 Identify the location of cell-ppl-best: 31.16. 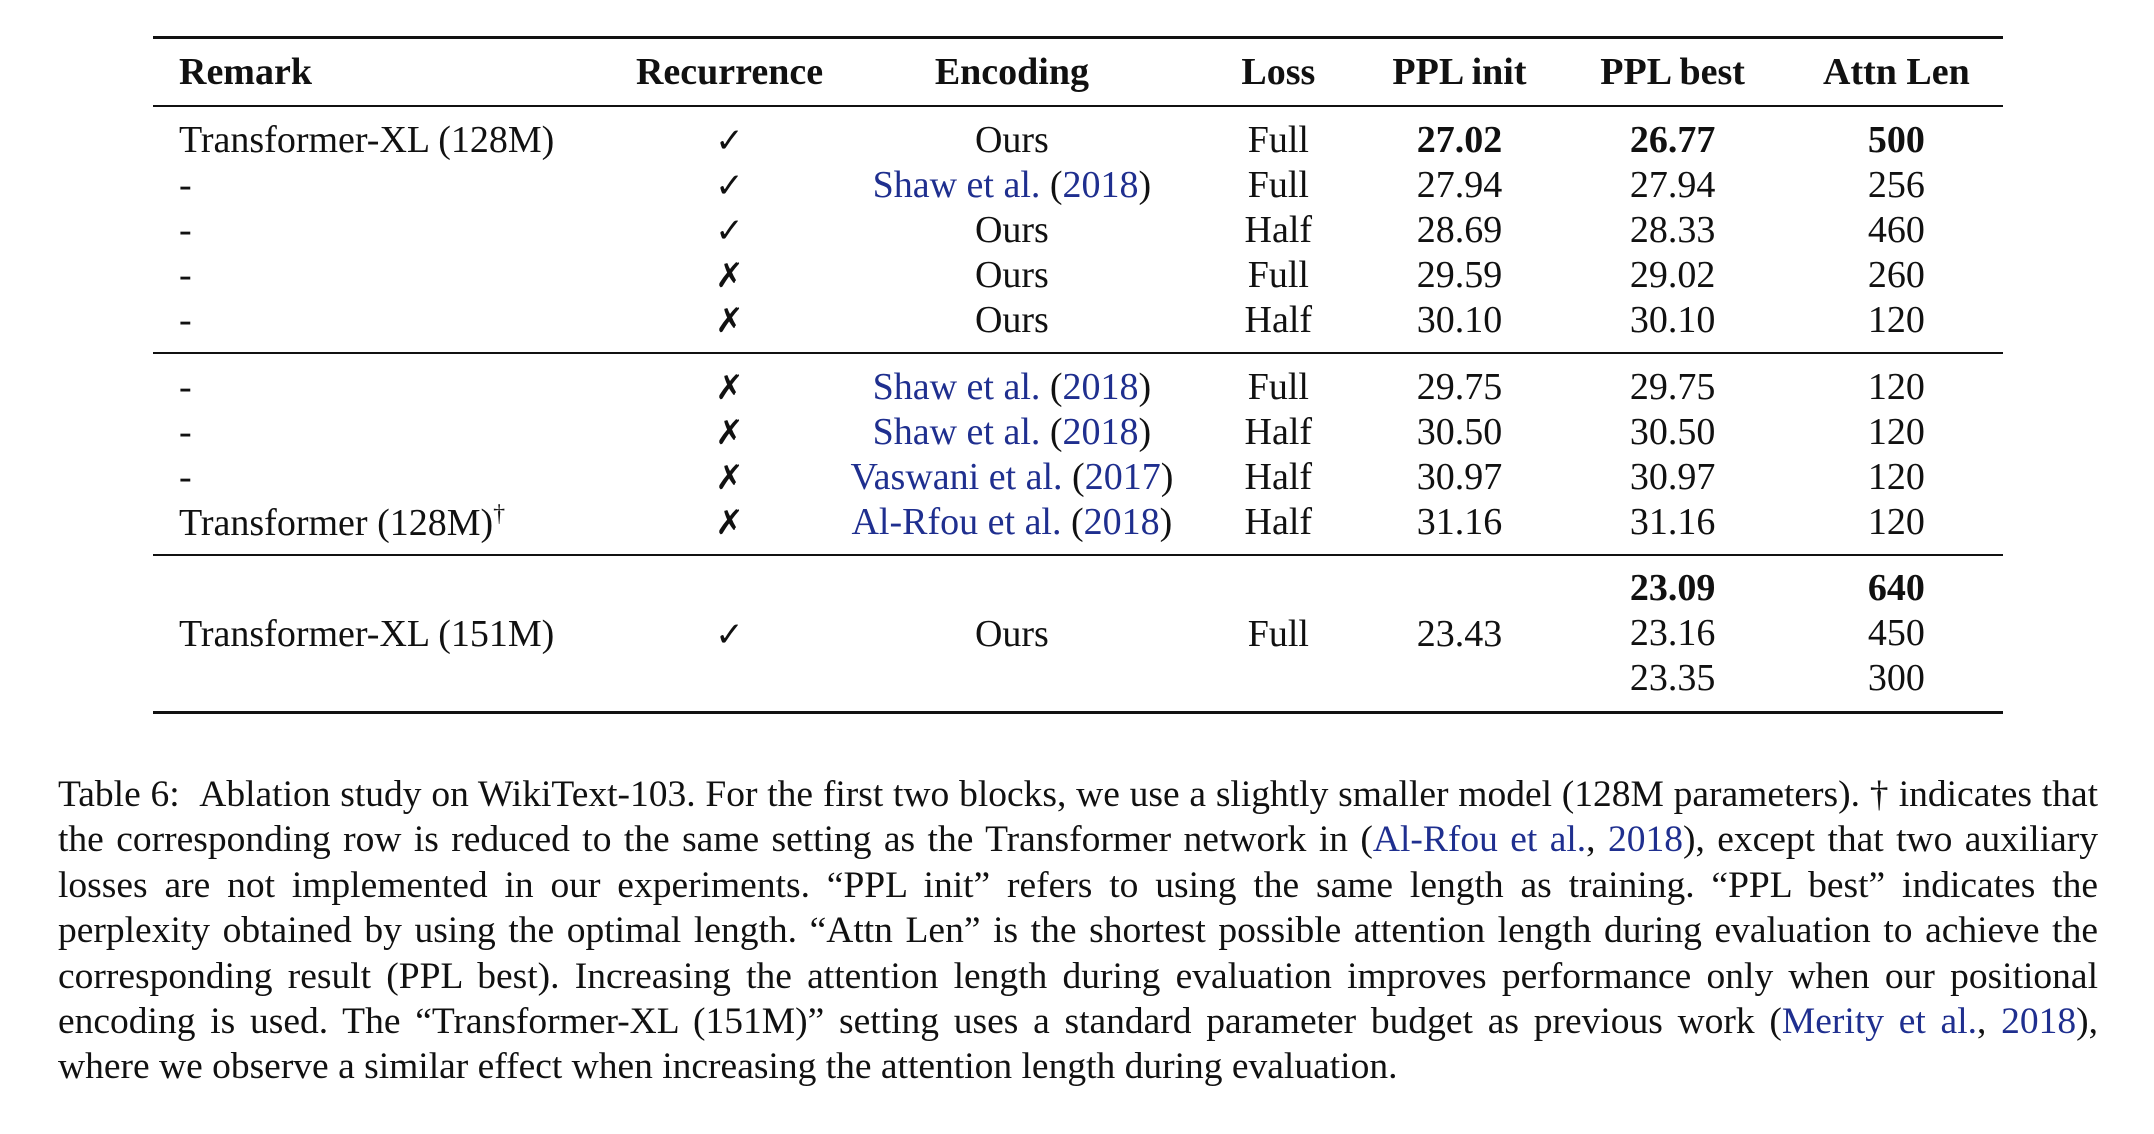
(1672, 527).